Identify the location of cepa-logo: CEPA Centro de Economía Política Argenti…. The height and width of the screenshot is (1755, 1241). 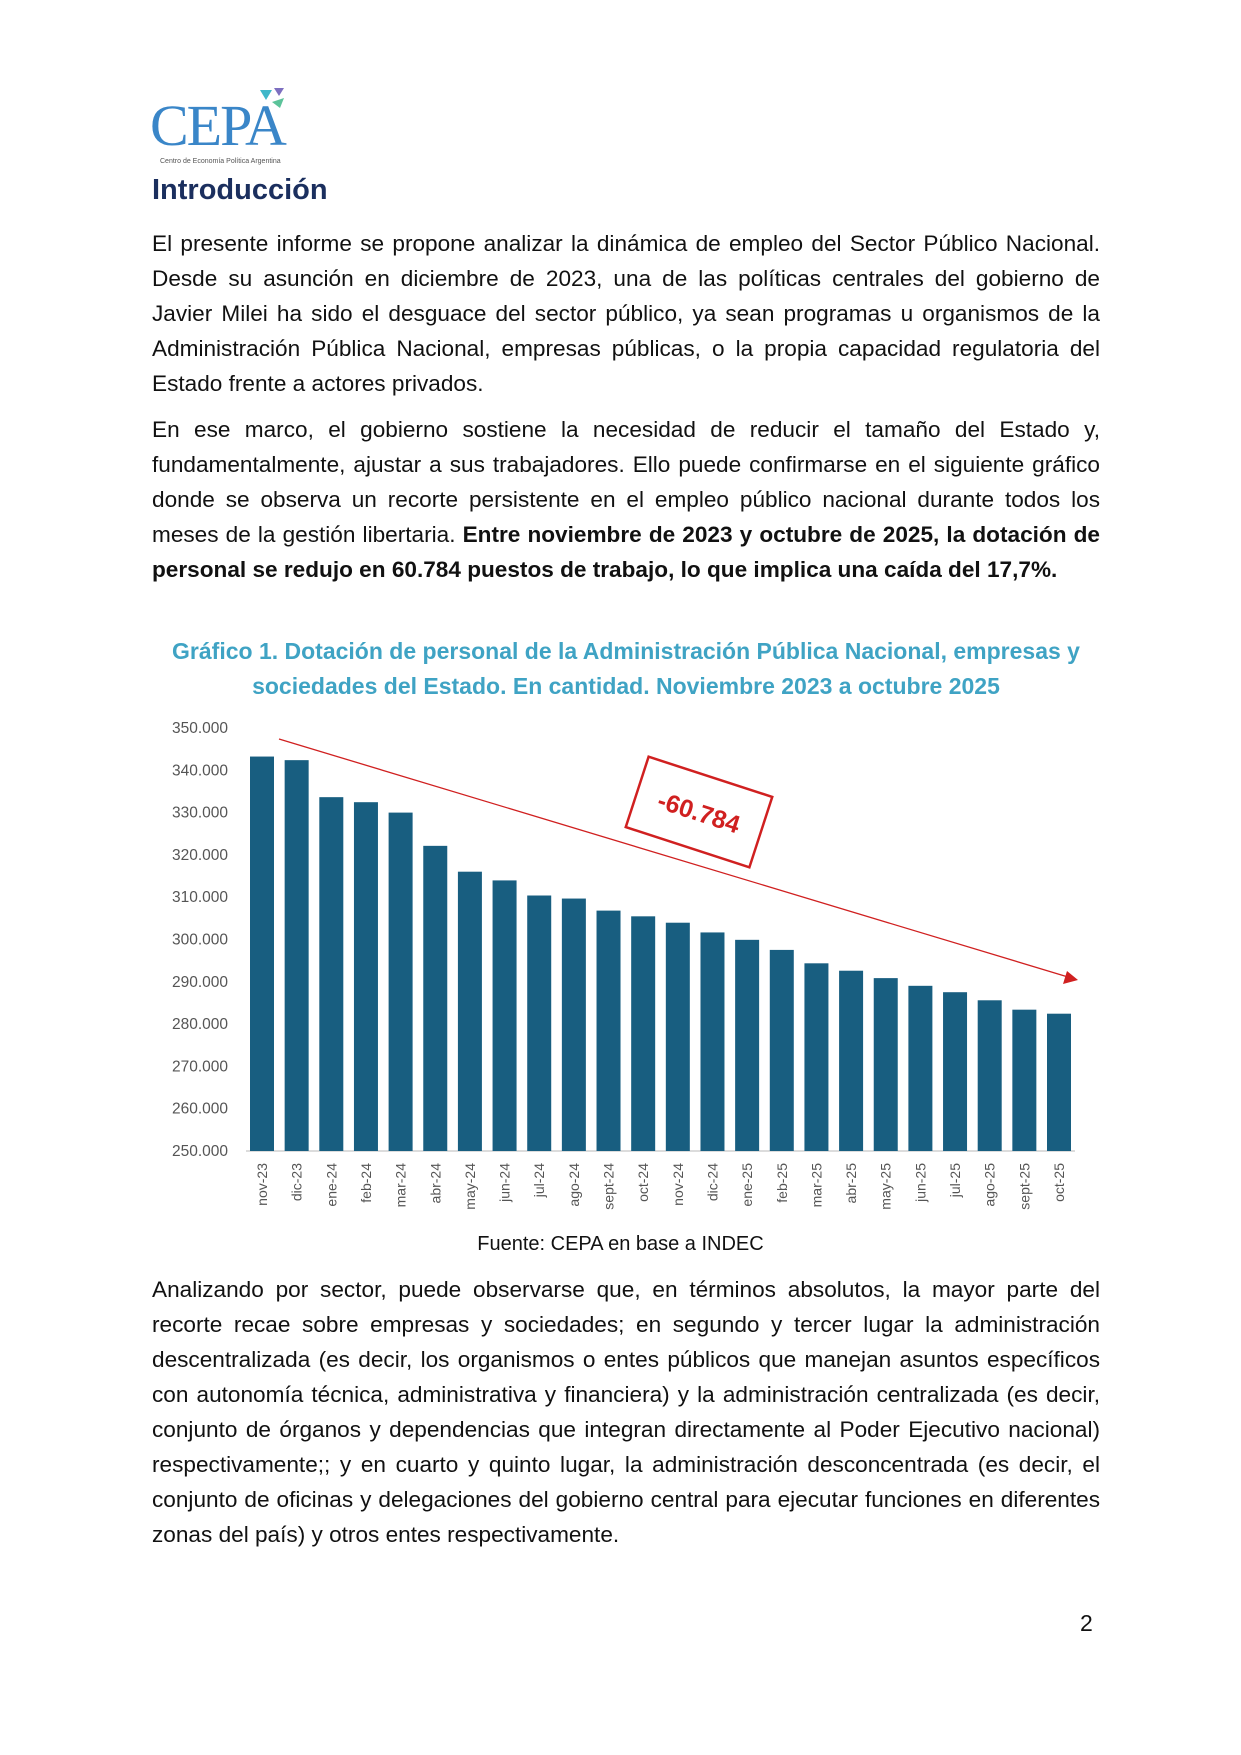
(225, 128).